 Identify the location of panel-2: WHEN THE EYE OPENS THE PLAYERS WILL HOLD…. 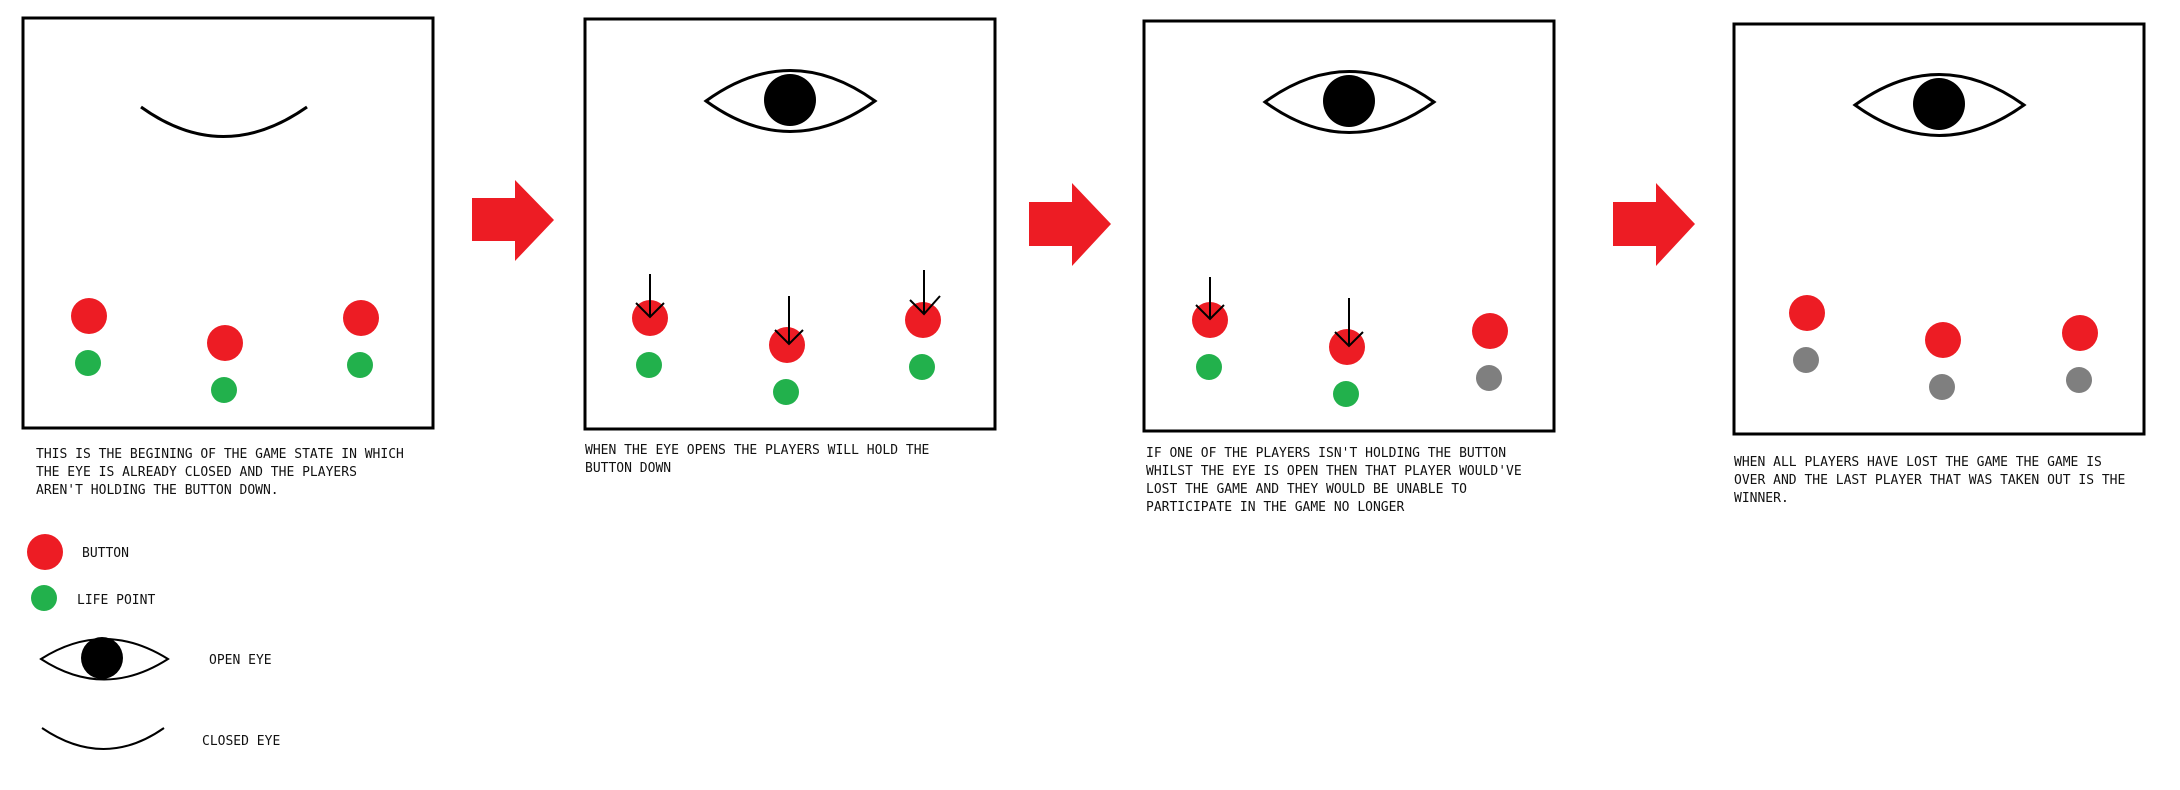
(790, 246).